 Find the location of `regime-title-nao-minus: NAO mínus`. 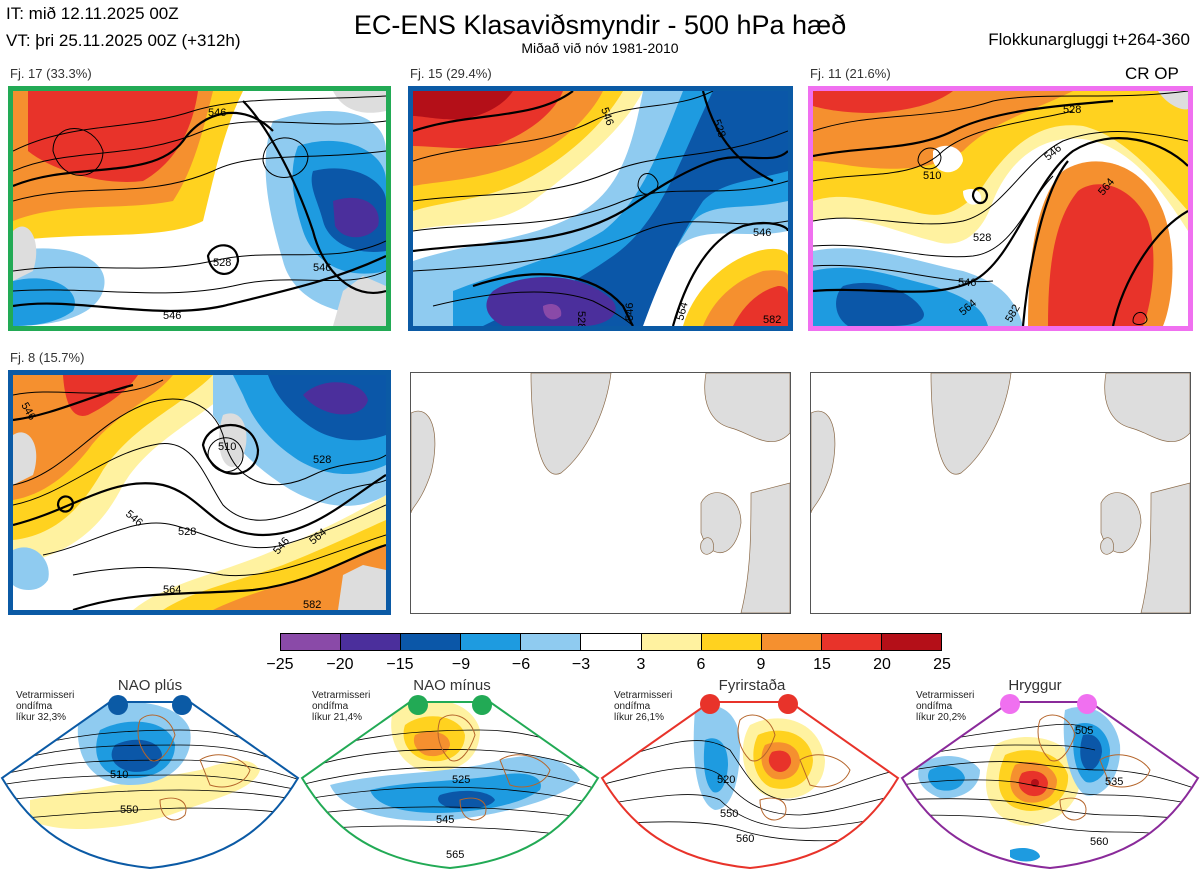

regime-title-nao-minus: NAO mínus is located at coordinates (452, 685).